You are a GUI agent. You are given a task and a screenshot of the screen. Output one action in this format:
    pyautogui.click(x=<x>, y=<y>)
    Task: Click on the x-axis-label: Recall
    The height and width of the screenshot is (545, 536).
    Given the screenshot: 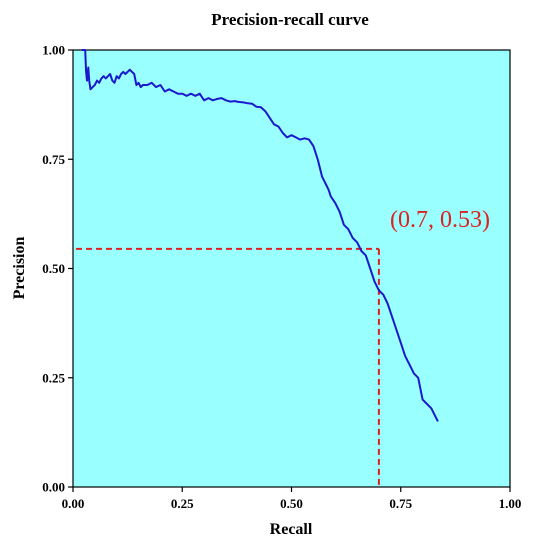 What is the action you would take?
    pyautogui.click(x=291, y=529)
    